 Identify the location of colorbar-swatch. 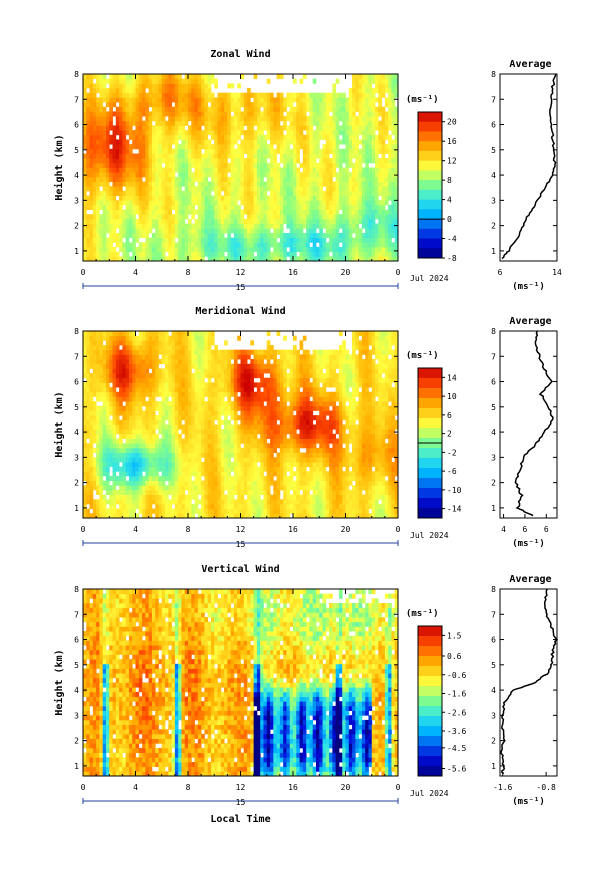
(430, 126).